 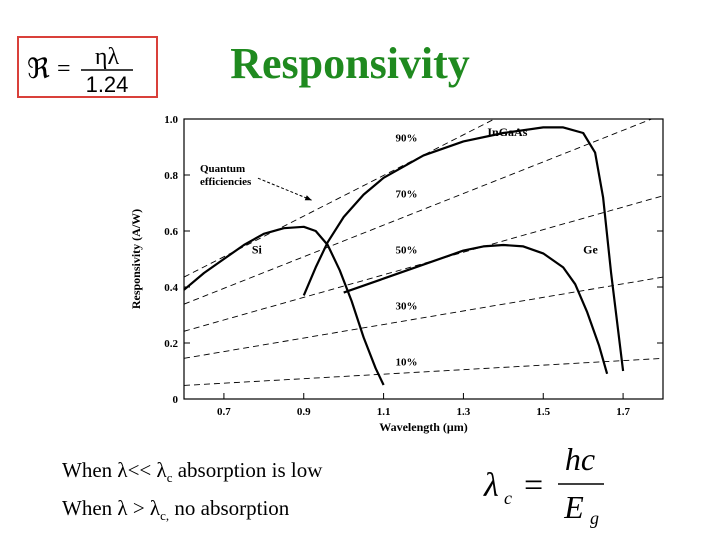 What do you see at coordinates (64, 69) in the screenshot?
I see `formula-equals: =` at bounding box center [64, 69].